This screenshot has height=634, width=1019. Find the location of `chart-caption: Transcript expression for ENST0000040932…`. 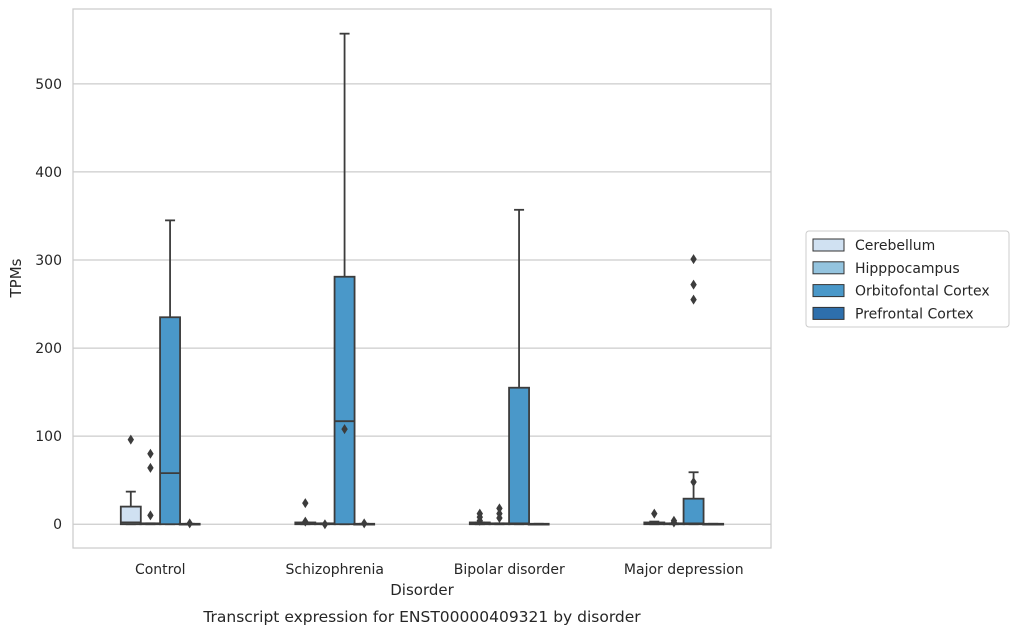

chart-caption: Transcript expression for ENST0000040932… is located at coordinates (421, 617).